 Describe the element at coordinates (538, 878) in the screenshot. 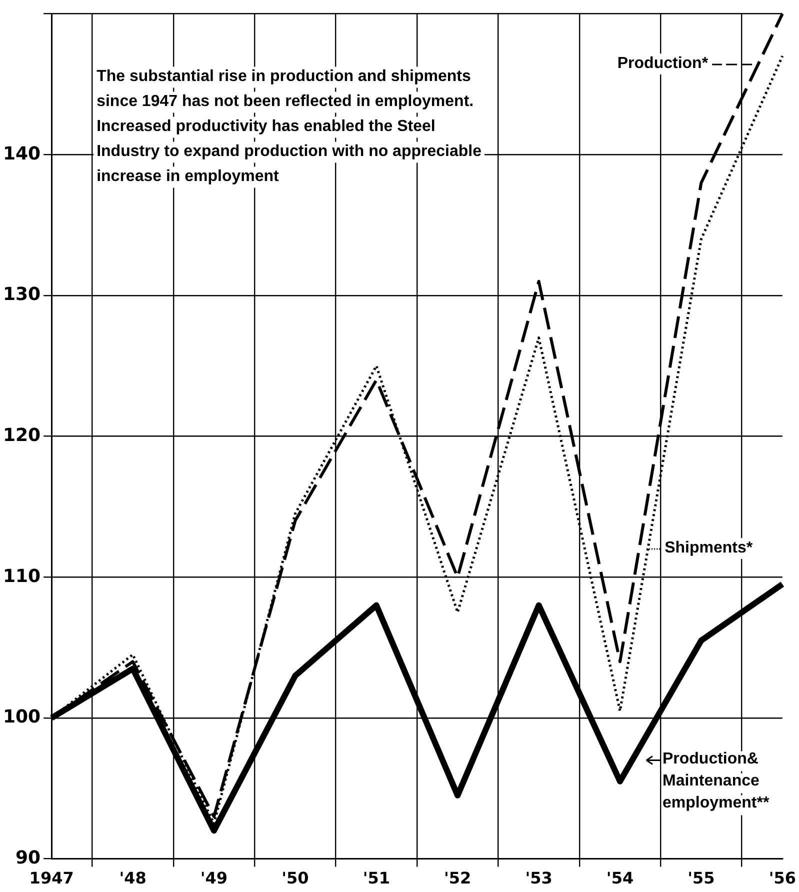

I see `x-tick-label: '53` at that location.